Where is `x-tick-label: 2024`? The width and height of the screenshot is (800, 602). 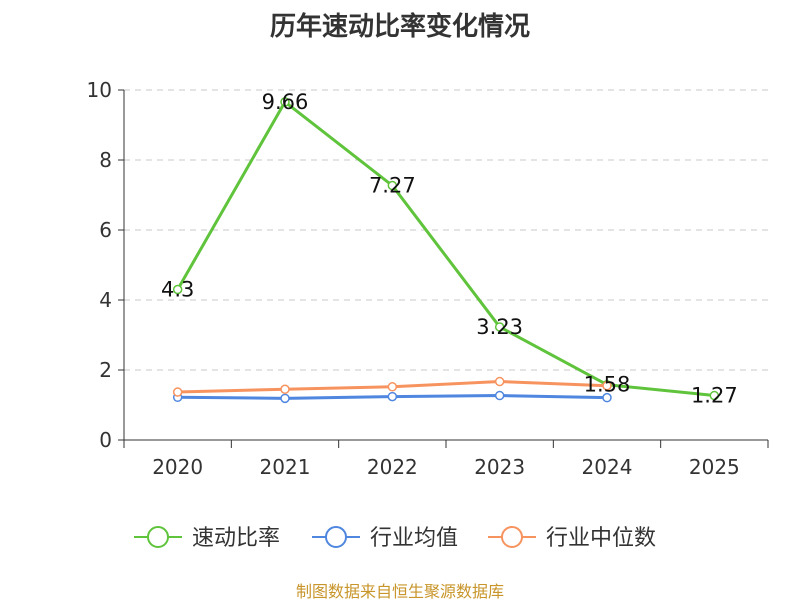 x-tick-label: 2024 is located at coordinates (607, 467).